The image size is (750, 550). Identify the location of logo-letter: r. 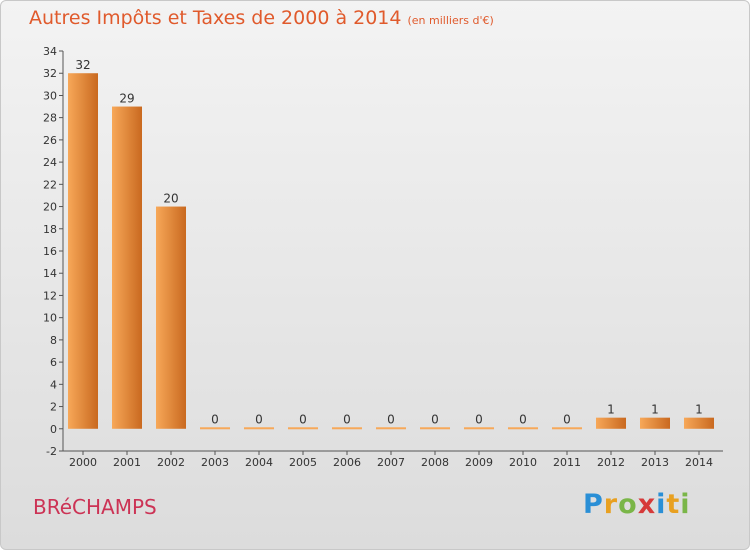
(611, 504).